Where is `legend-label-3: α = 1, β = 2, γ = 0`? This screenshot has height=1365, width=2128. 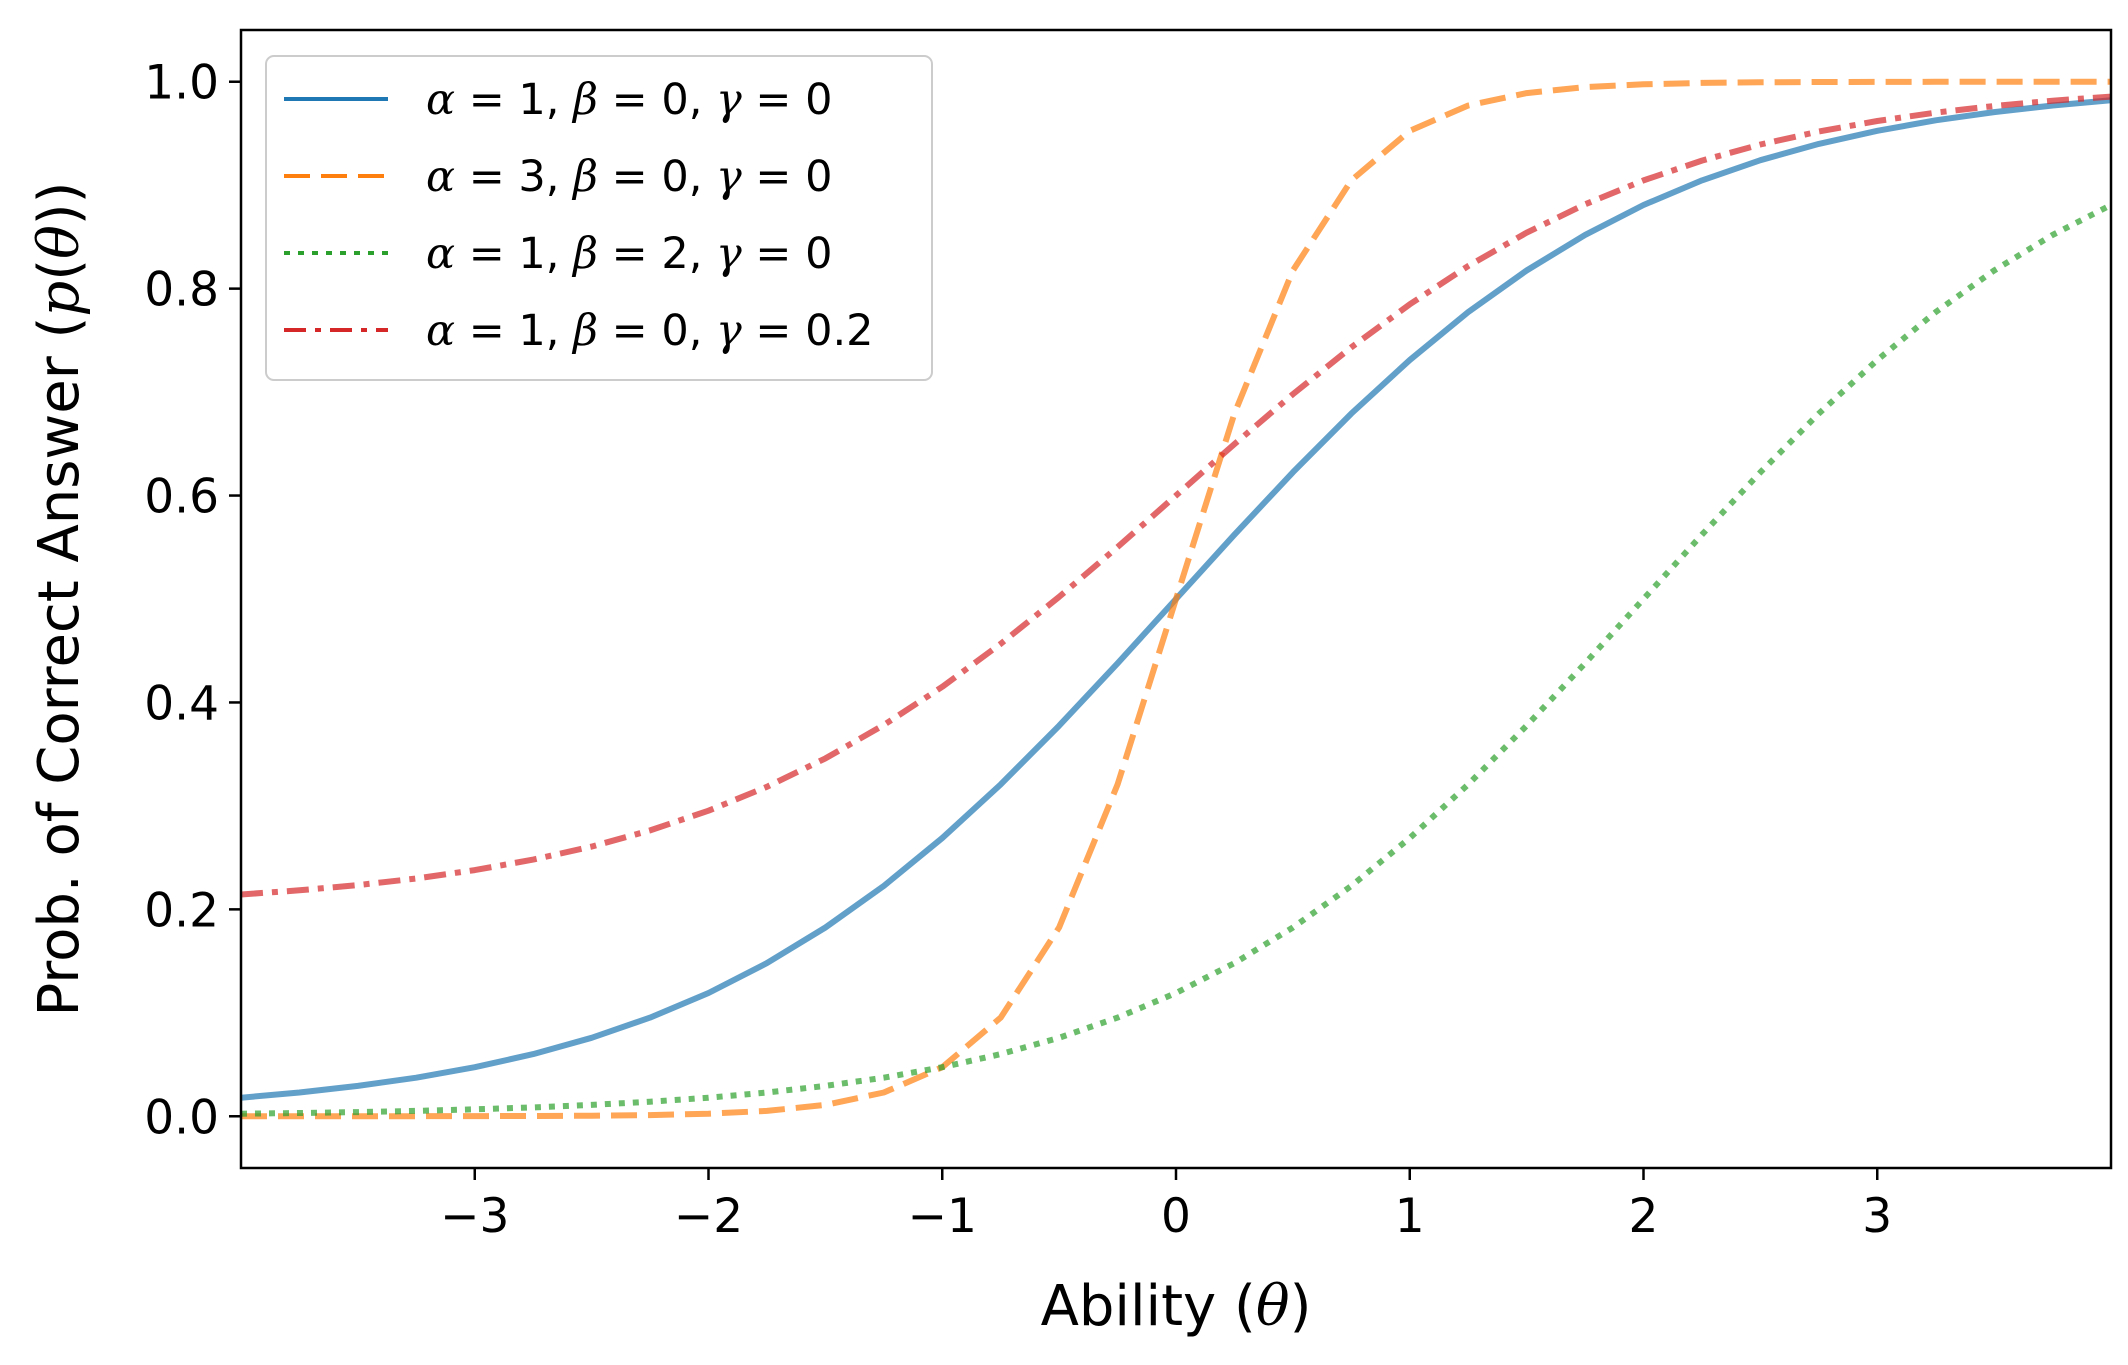 legend-label-3: α = 1, β = 2, γ = 0 is located at coordinates (629, 254).